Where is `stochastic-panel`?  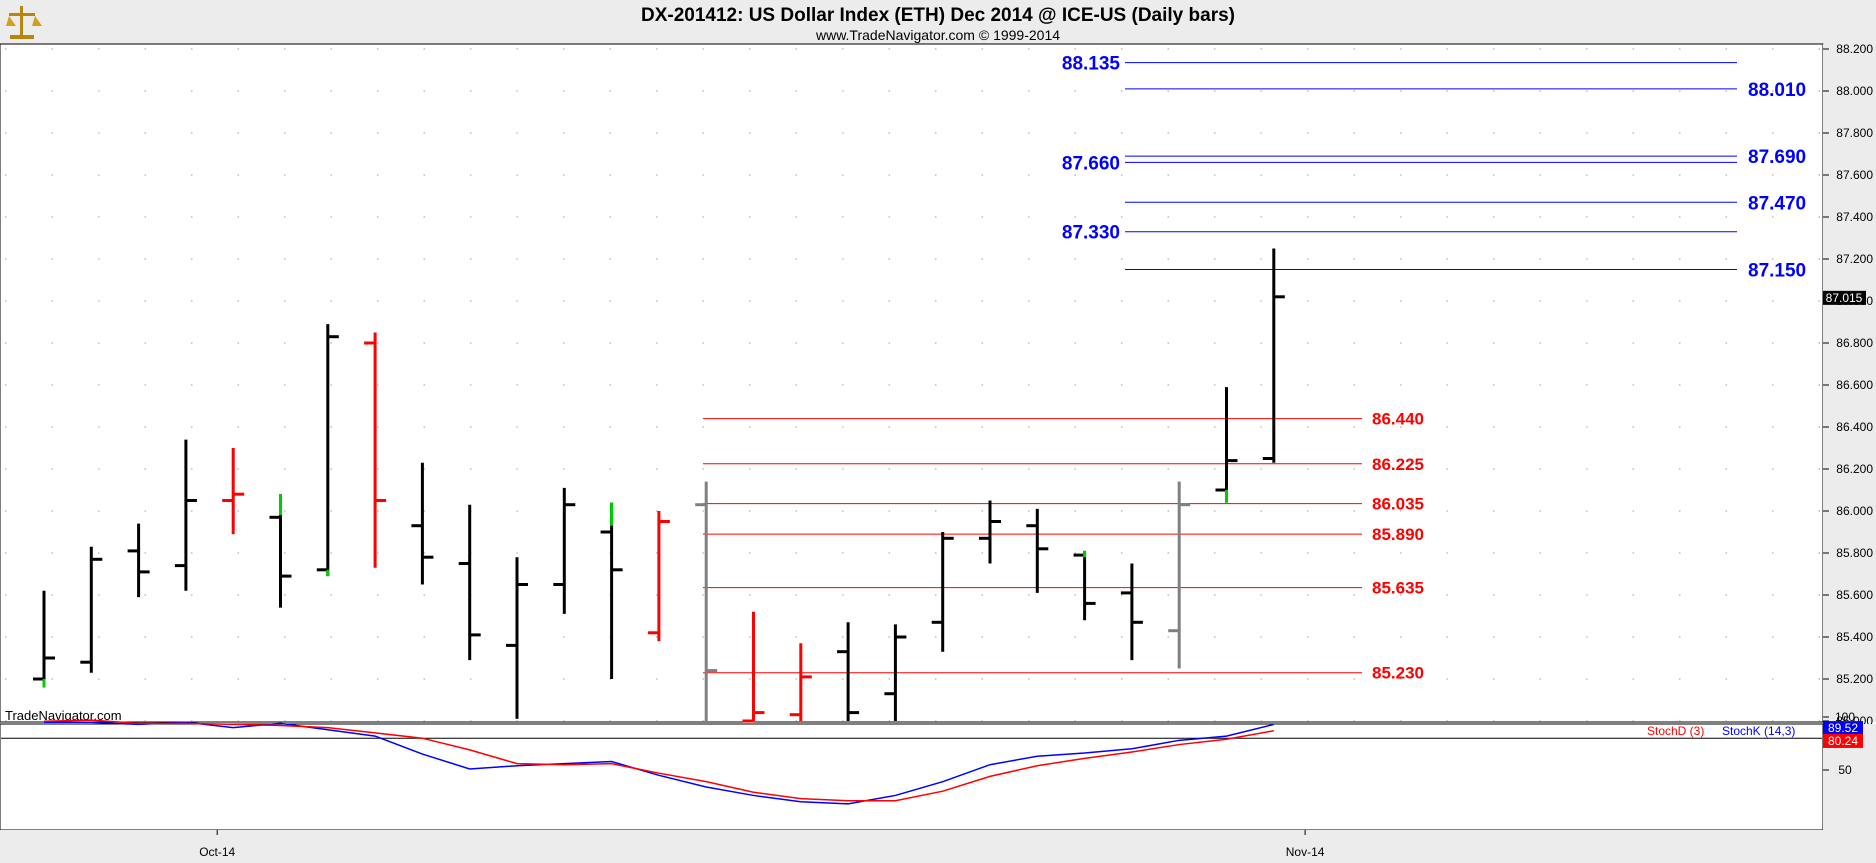
stochastic-panel is located at coordinates (912, 777).